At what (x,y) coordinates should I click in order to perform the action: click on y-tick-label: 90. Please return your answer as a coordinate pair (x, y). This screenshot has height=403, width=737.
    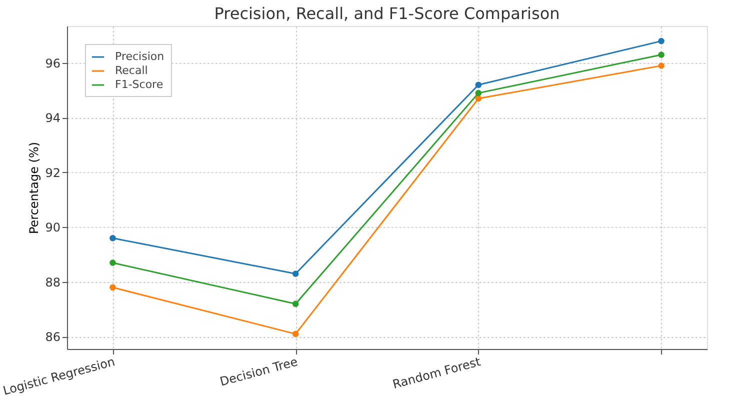
    Looking at the image, I should click on (52, 227).